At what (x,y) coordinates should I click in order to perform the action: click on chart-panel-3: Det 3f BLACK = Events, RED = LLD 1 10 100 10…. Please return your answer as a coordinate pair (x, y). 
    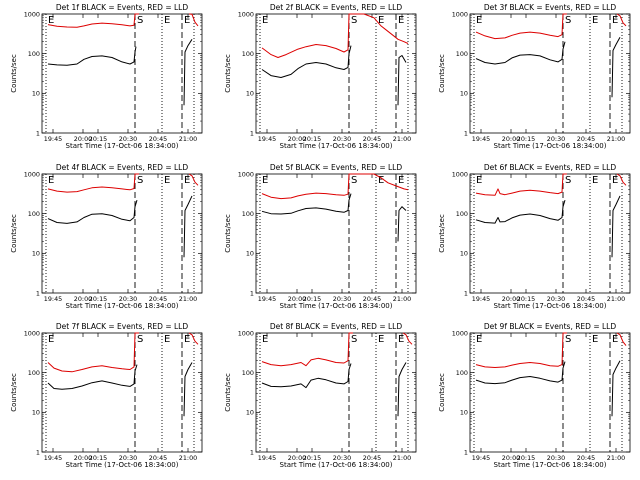
    Looking at the image, I should click on (534, 76).